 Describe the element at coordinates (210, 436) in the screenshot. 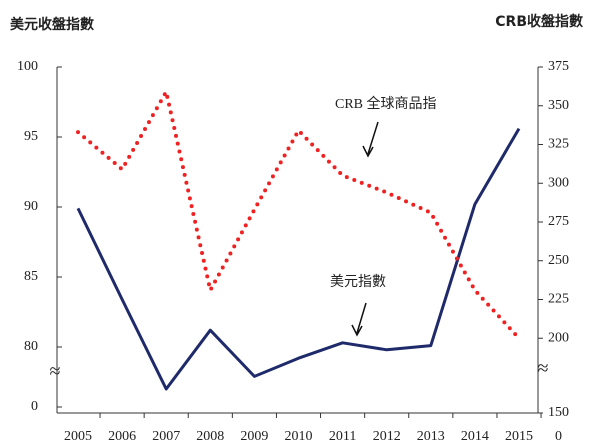

I see `x-tick-label: 2008` at that location.